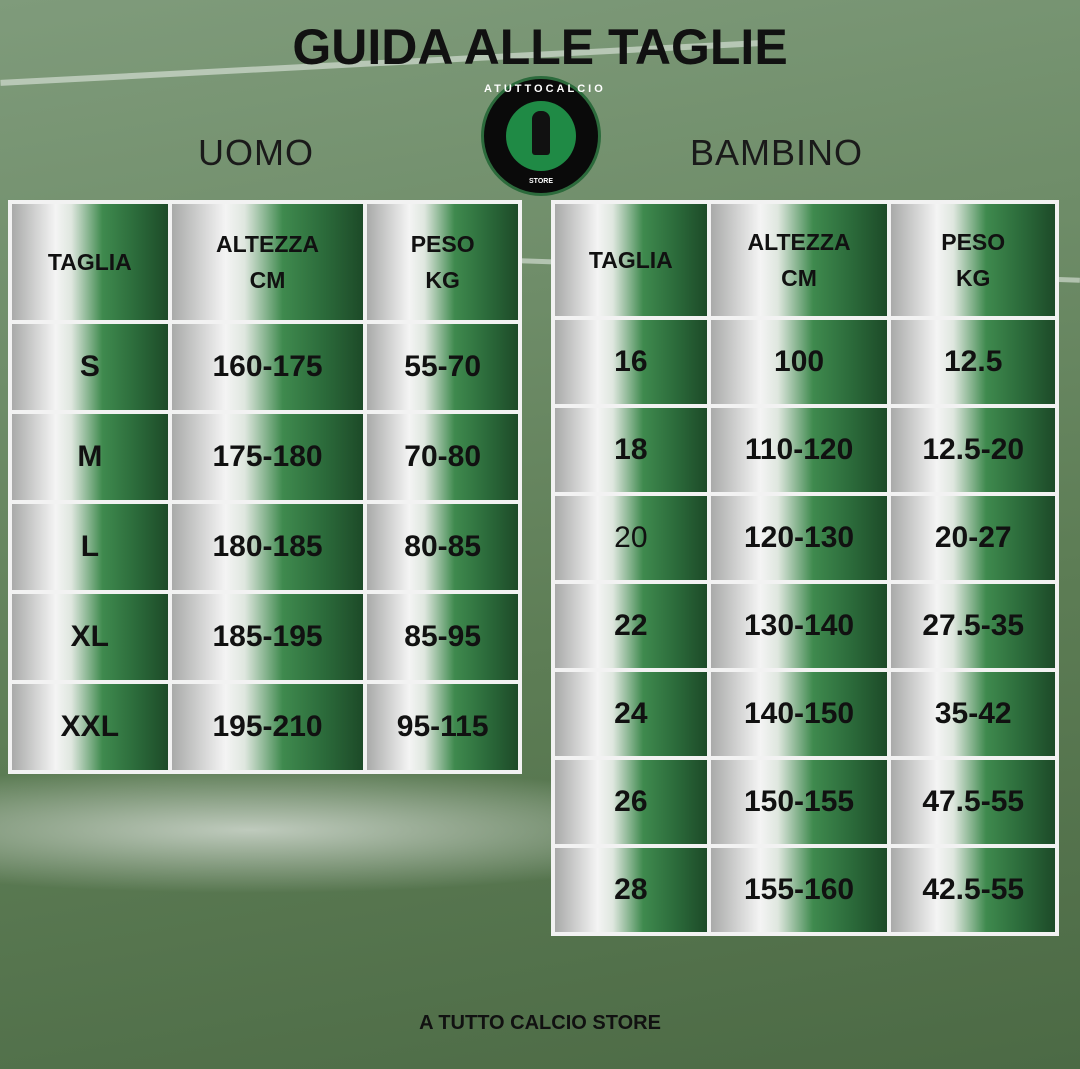 The image size is (1080, 1069). Describe the element at coordinates (631, 538) in the screenshot. I see `table-cell: 20` at that location.